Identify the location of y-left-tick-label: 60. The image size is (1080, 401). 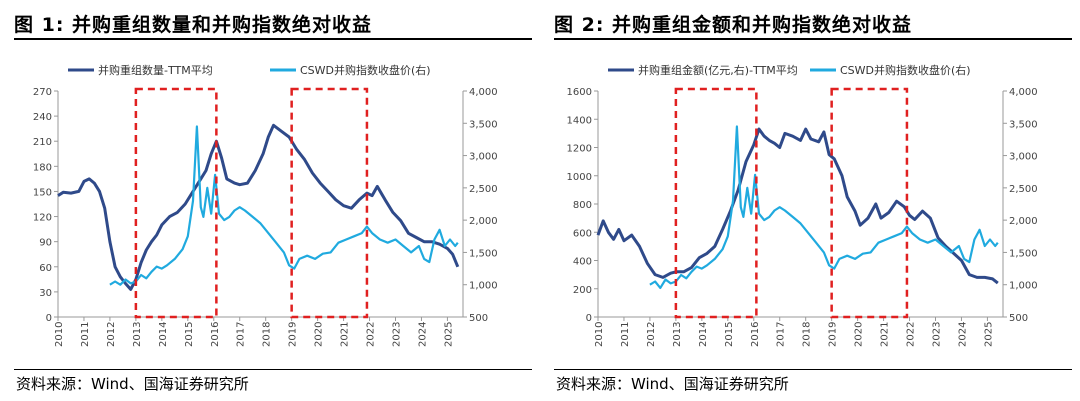
(45, 268).